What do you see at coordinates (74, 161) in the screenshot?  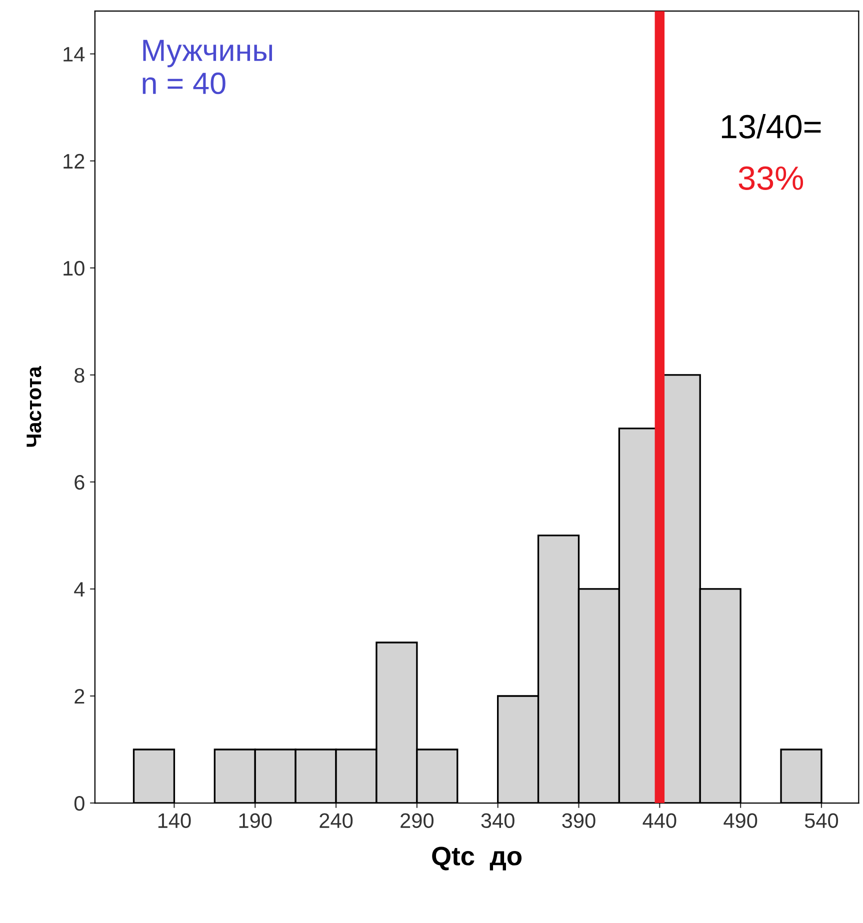 I see `y-tick-label: 12` at bounding box center [74, 161].